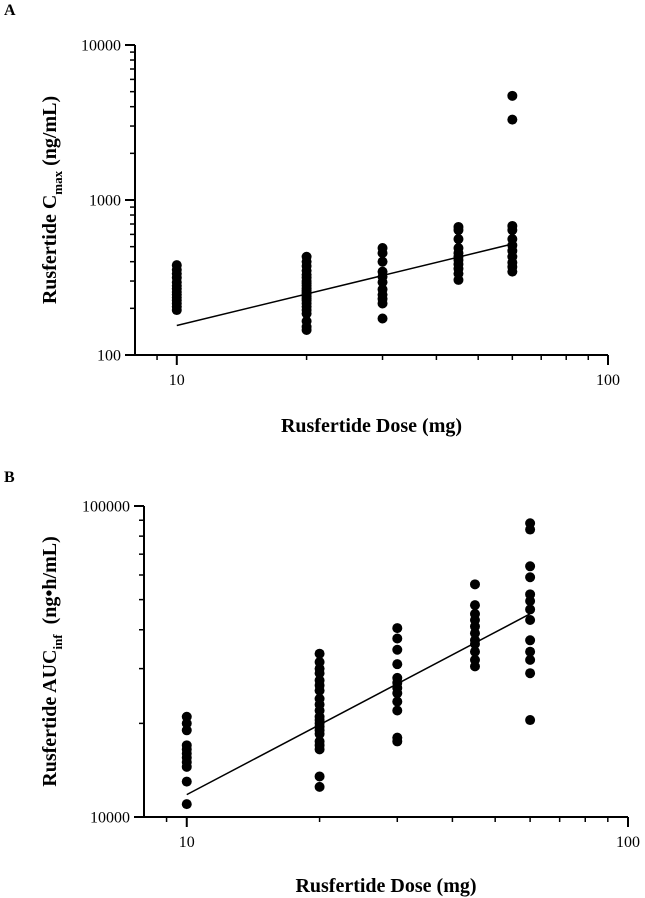 The width and height of the screenshot is (645, 898). What do you see at coordinates (105, 201) in the screenshot?
I see `y-tick-label: 1000` at bounding box center [105, 201].